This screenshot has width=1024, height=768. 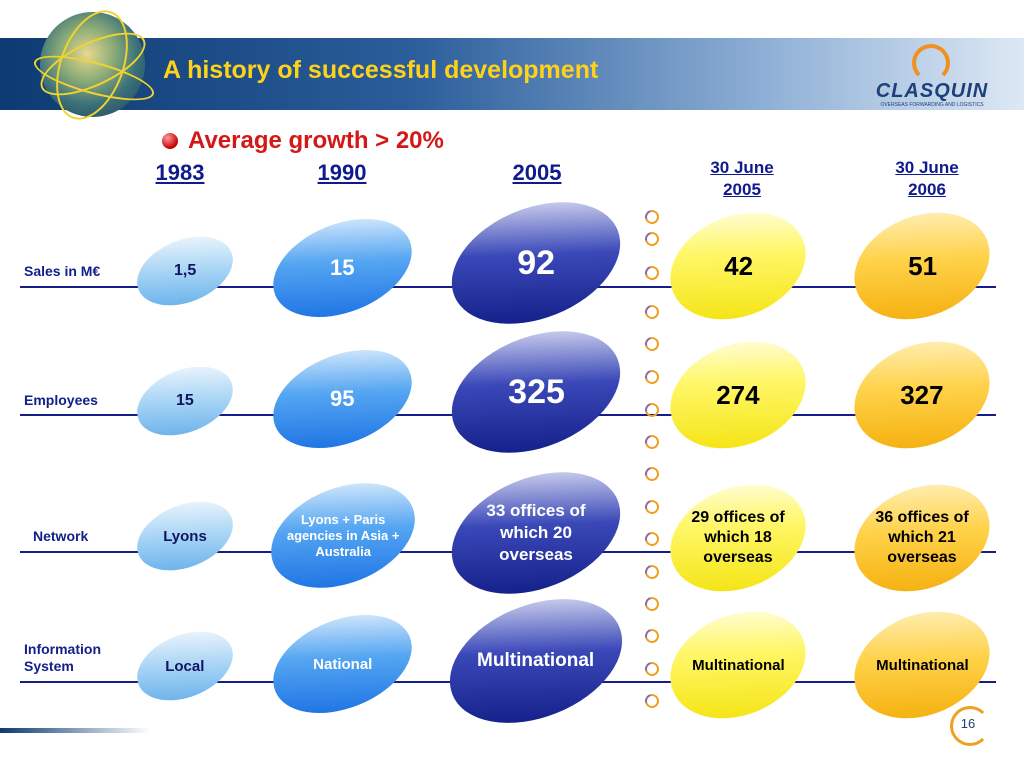 I want to click on subtitle: Average growth > 20%, so click(x=316, y=140).